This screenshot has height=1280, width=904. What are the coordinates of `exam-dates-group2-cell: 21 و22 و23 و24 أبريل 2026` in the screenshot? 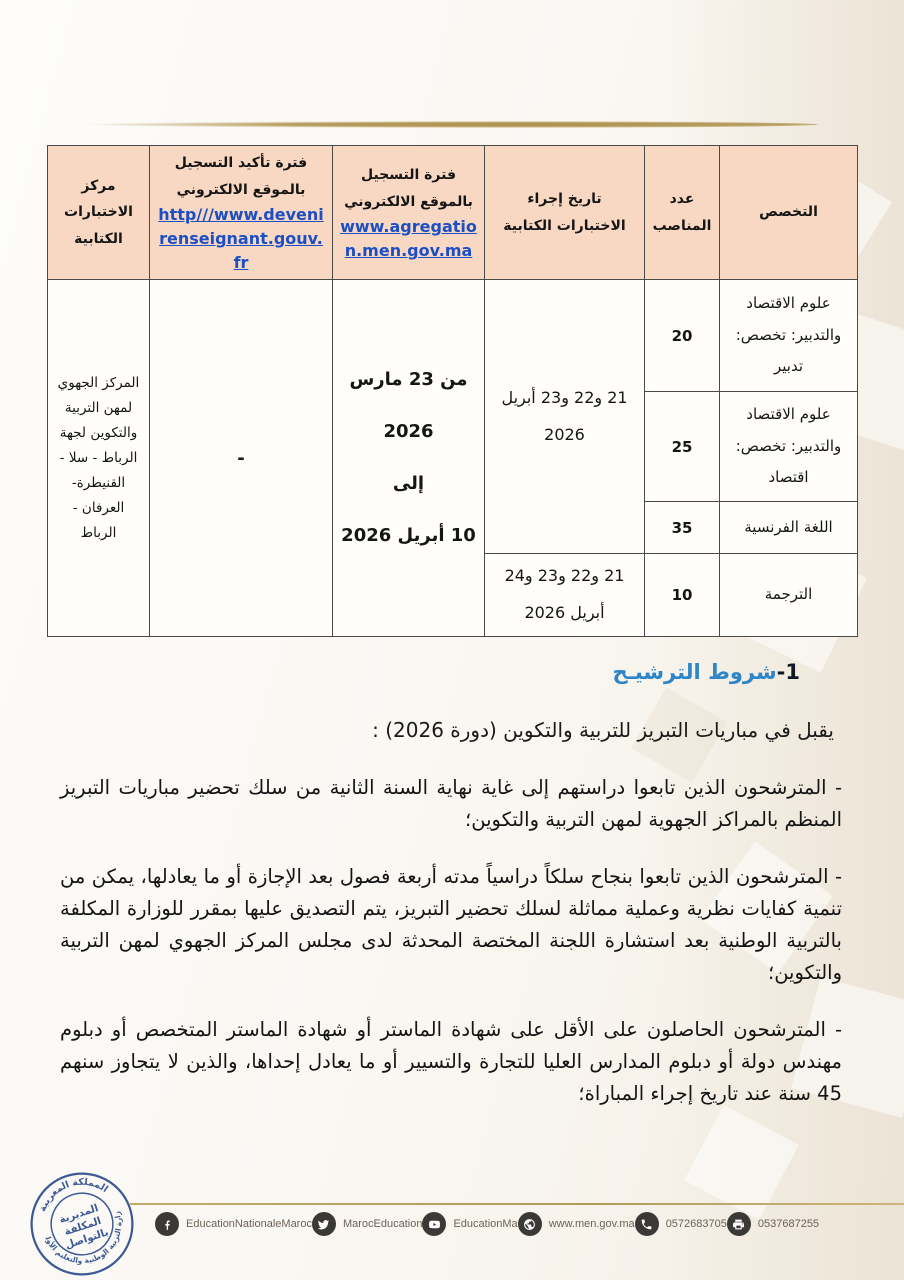 It's located at (564, 595).